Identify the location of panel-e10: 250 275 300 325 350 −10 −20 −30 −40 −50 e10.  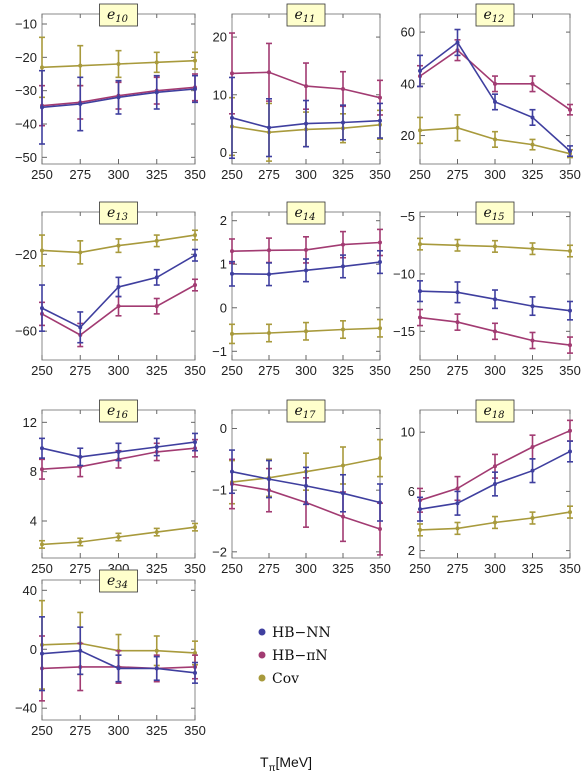
(110, 92).